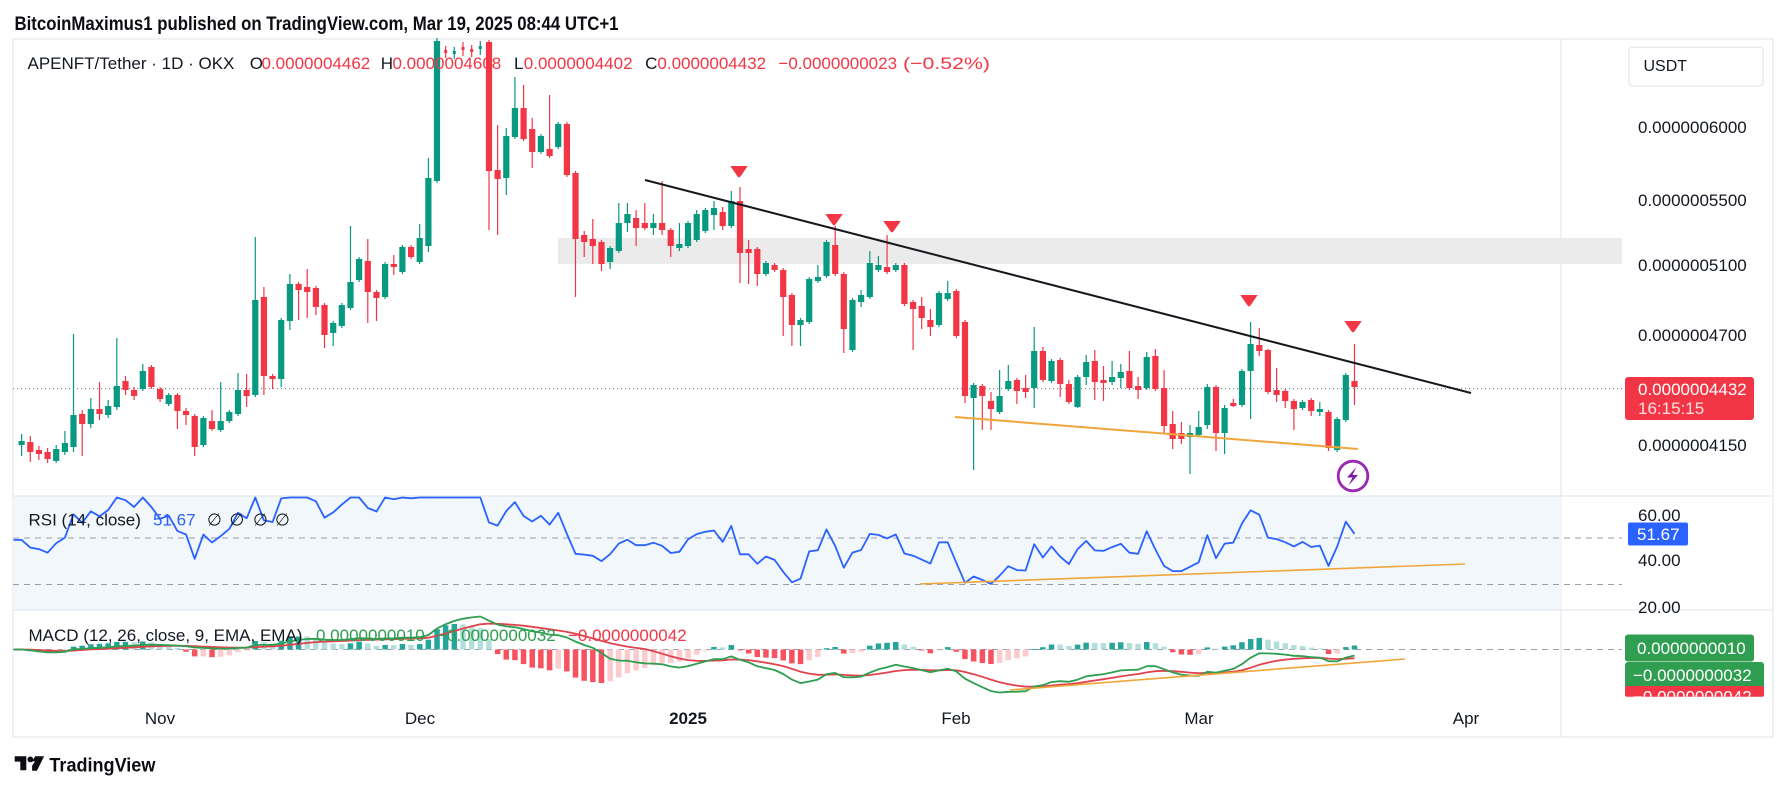  What do you see at coordinates (1691, 648) in the screenshot?
I see `svg-text: 0.0000000010` at bounding box center [1691, 648].